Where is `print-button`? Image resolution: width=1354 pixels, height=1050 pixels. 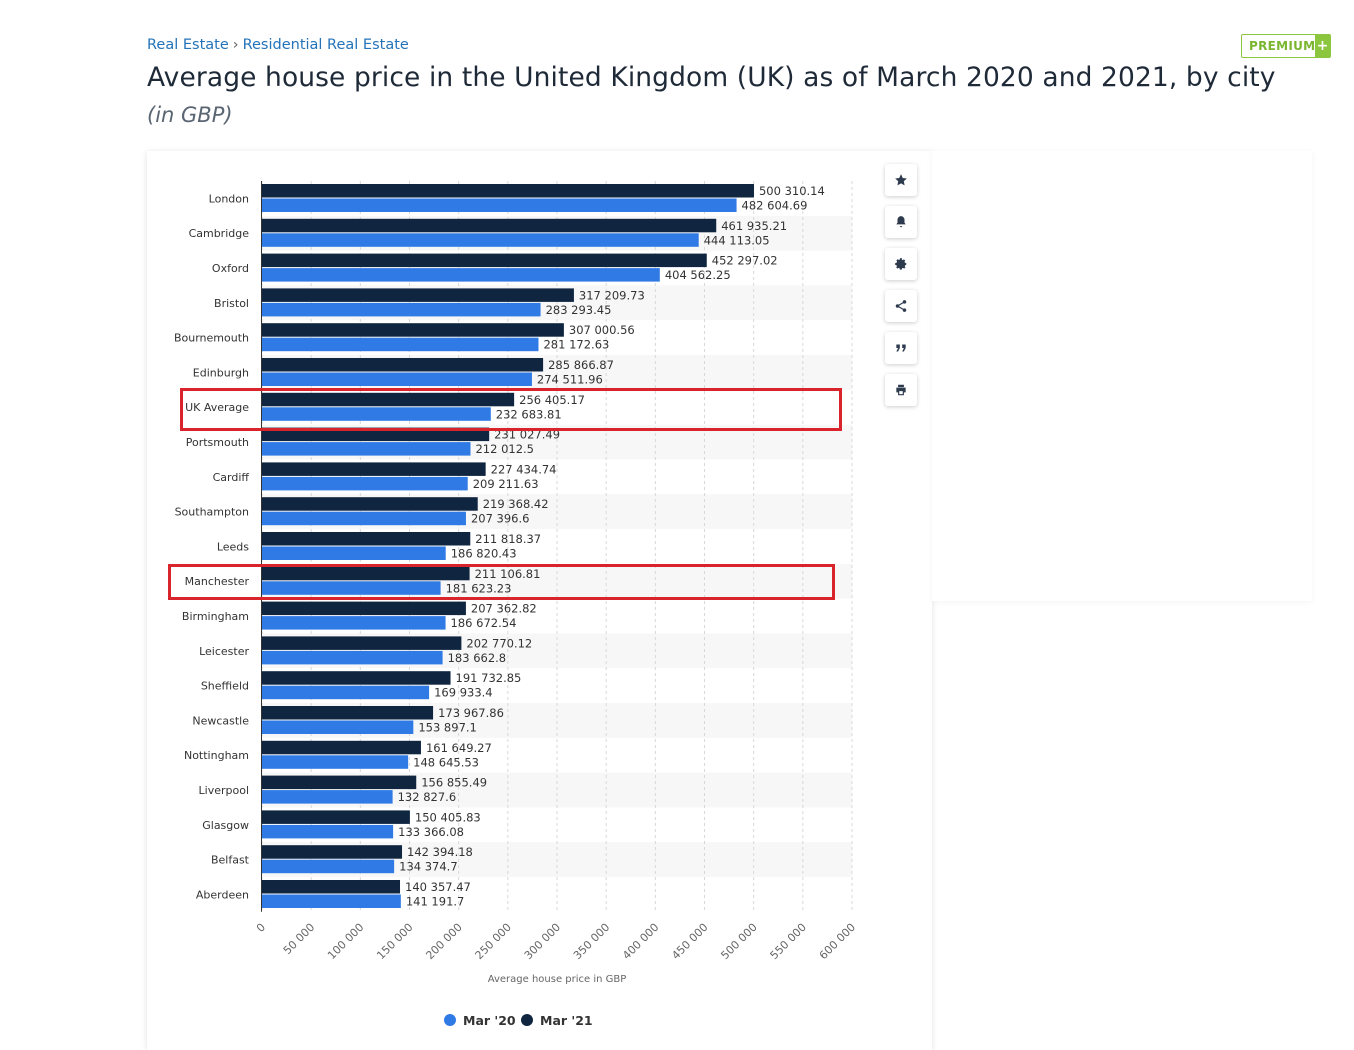 print-button is located at coordinates (901, 390).